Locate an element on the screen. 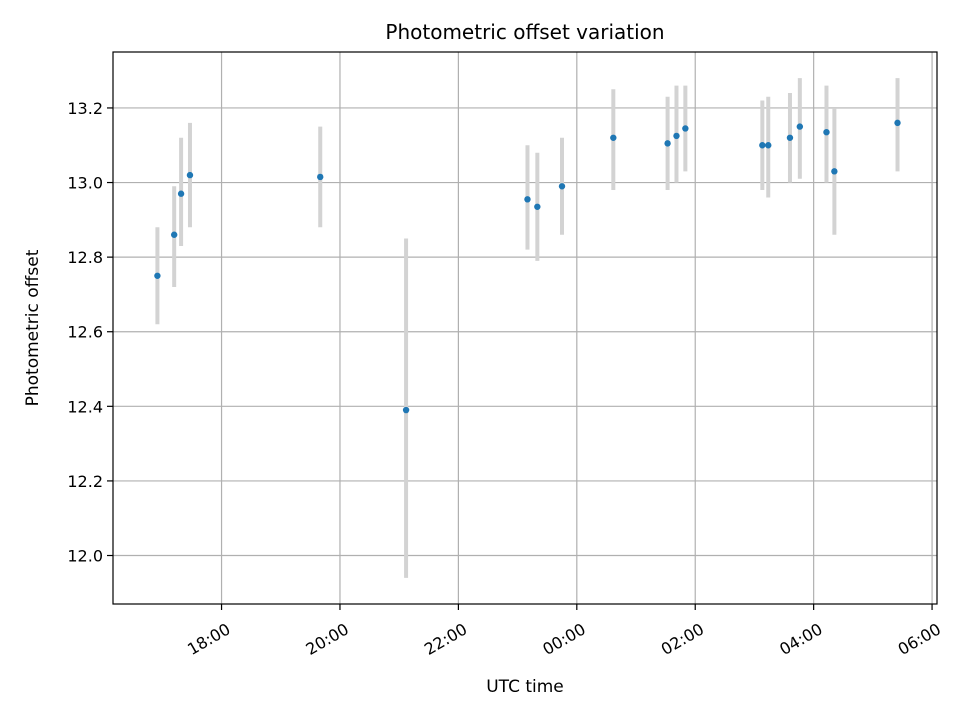 The image size is (960, 720). y-tick-label: 12.6 is located at coordinates (85, 332).